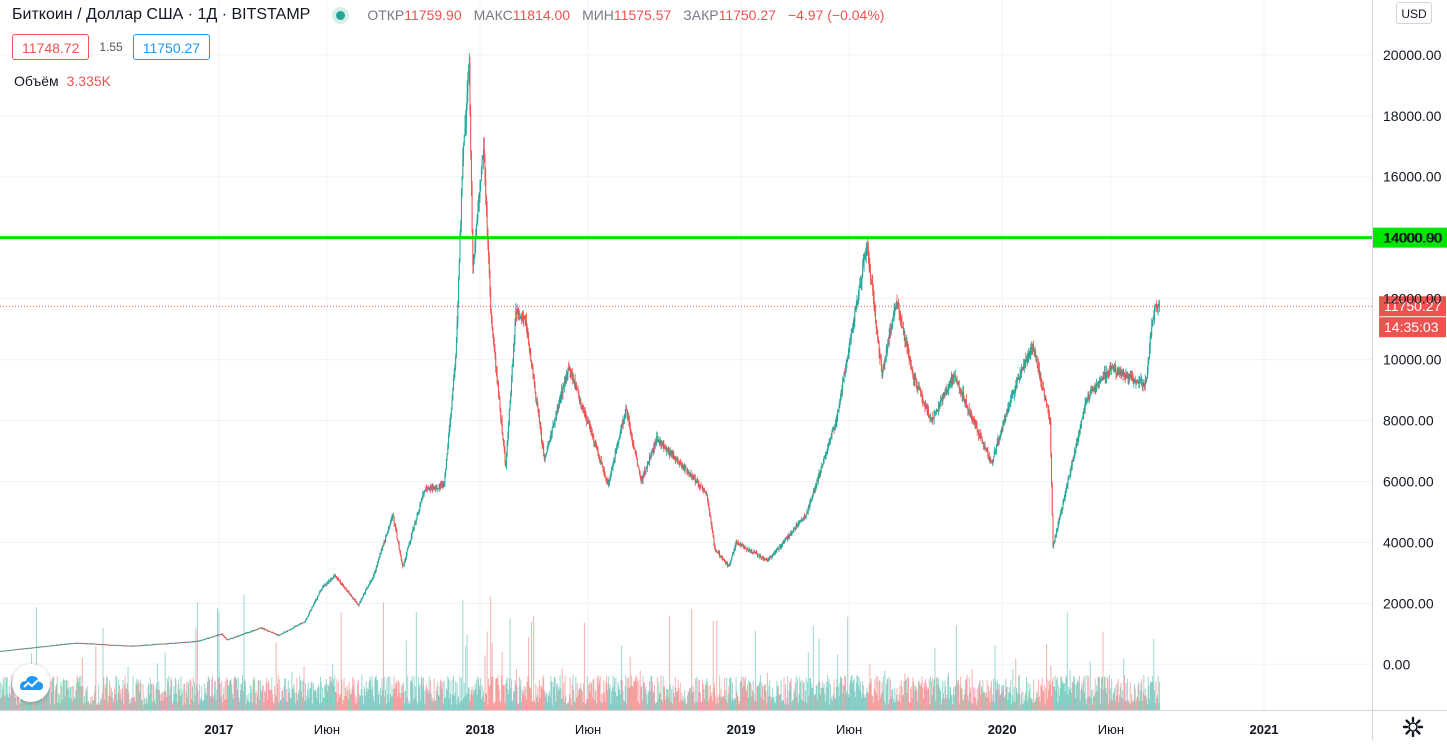 The width and height of the screenshot is (1447, 745). Describe the element at coordinates (171, 47) in the screenshot. I see `buy-price-button: 11750.27` at that location.